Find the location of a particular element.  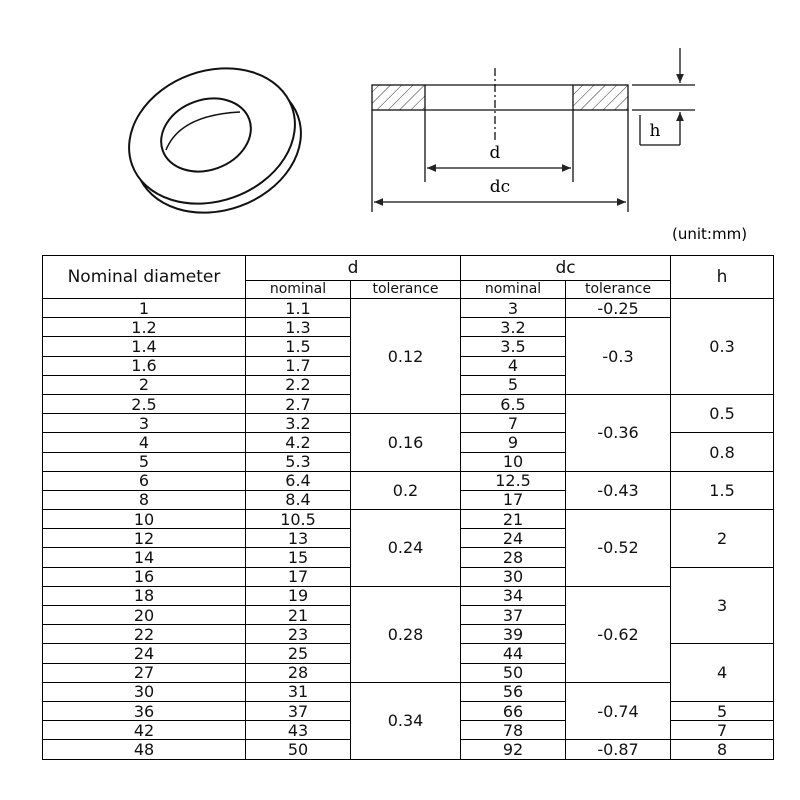

table-cell: 1.4 is located at coordinates (144, 346).